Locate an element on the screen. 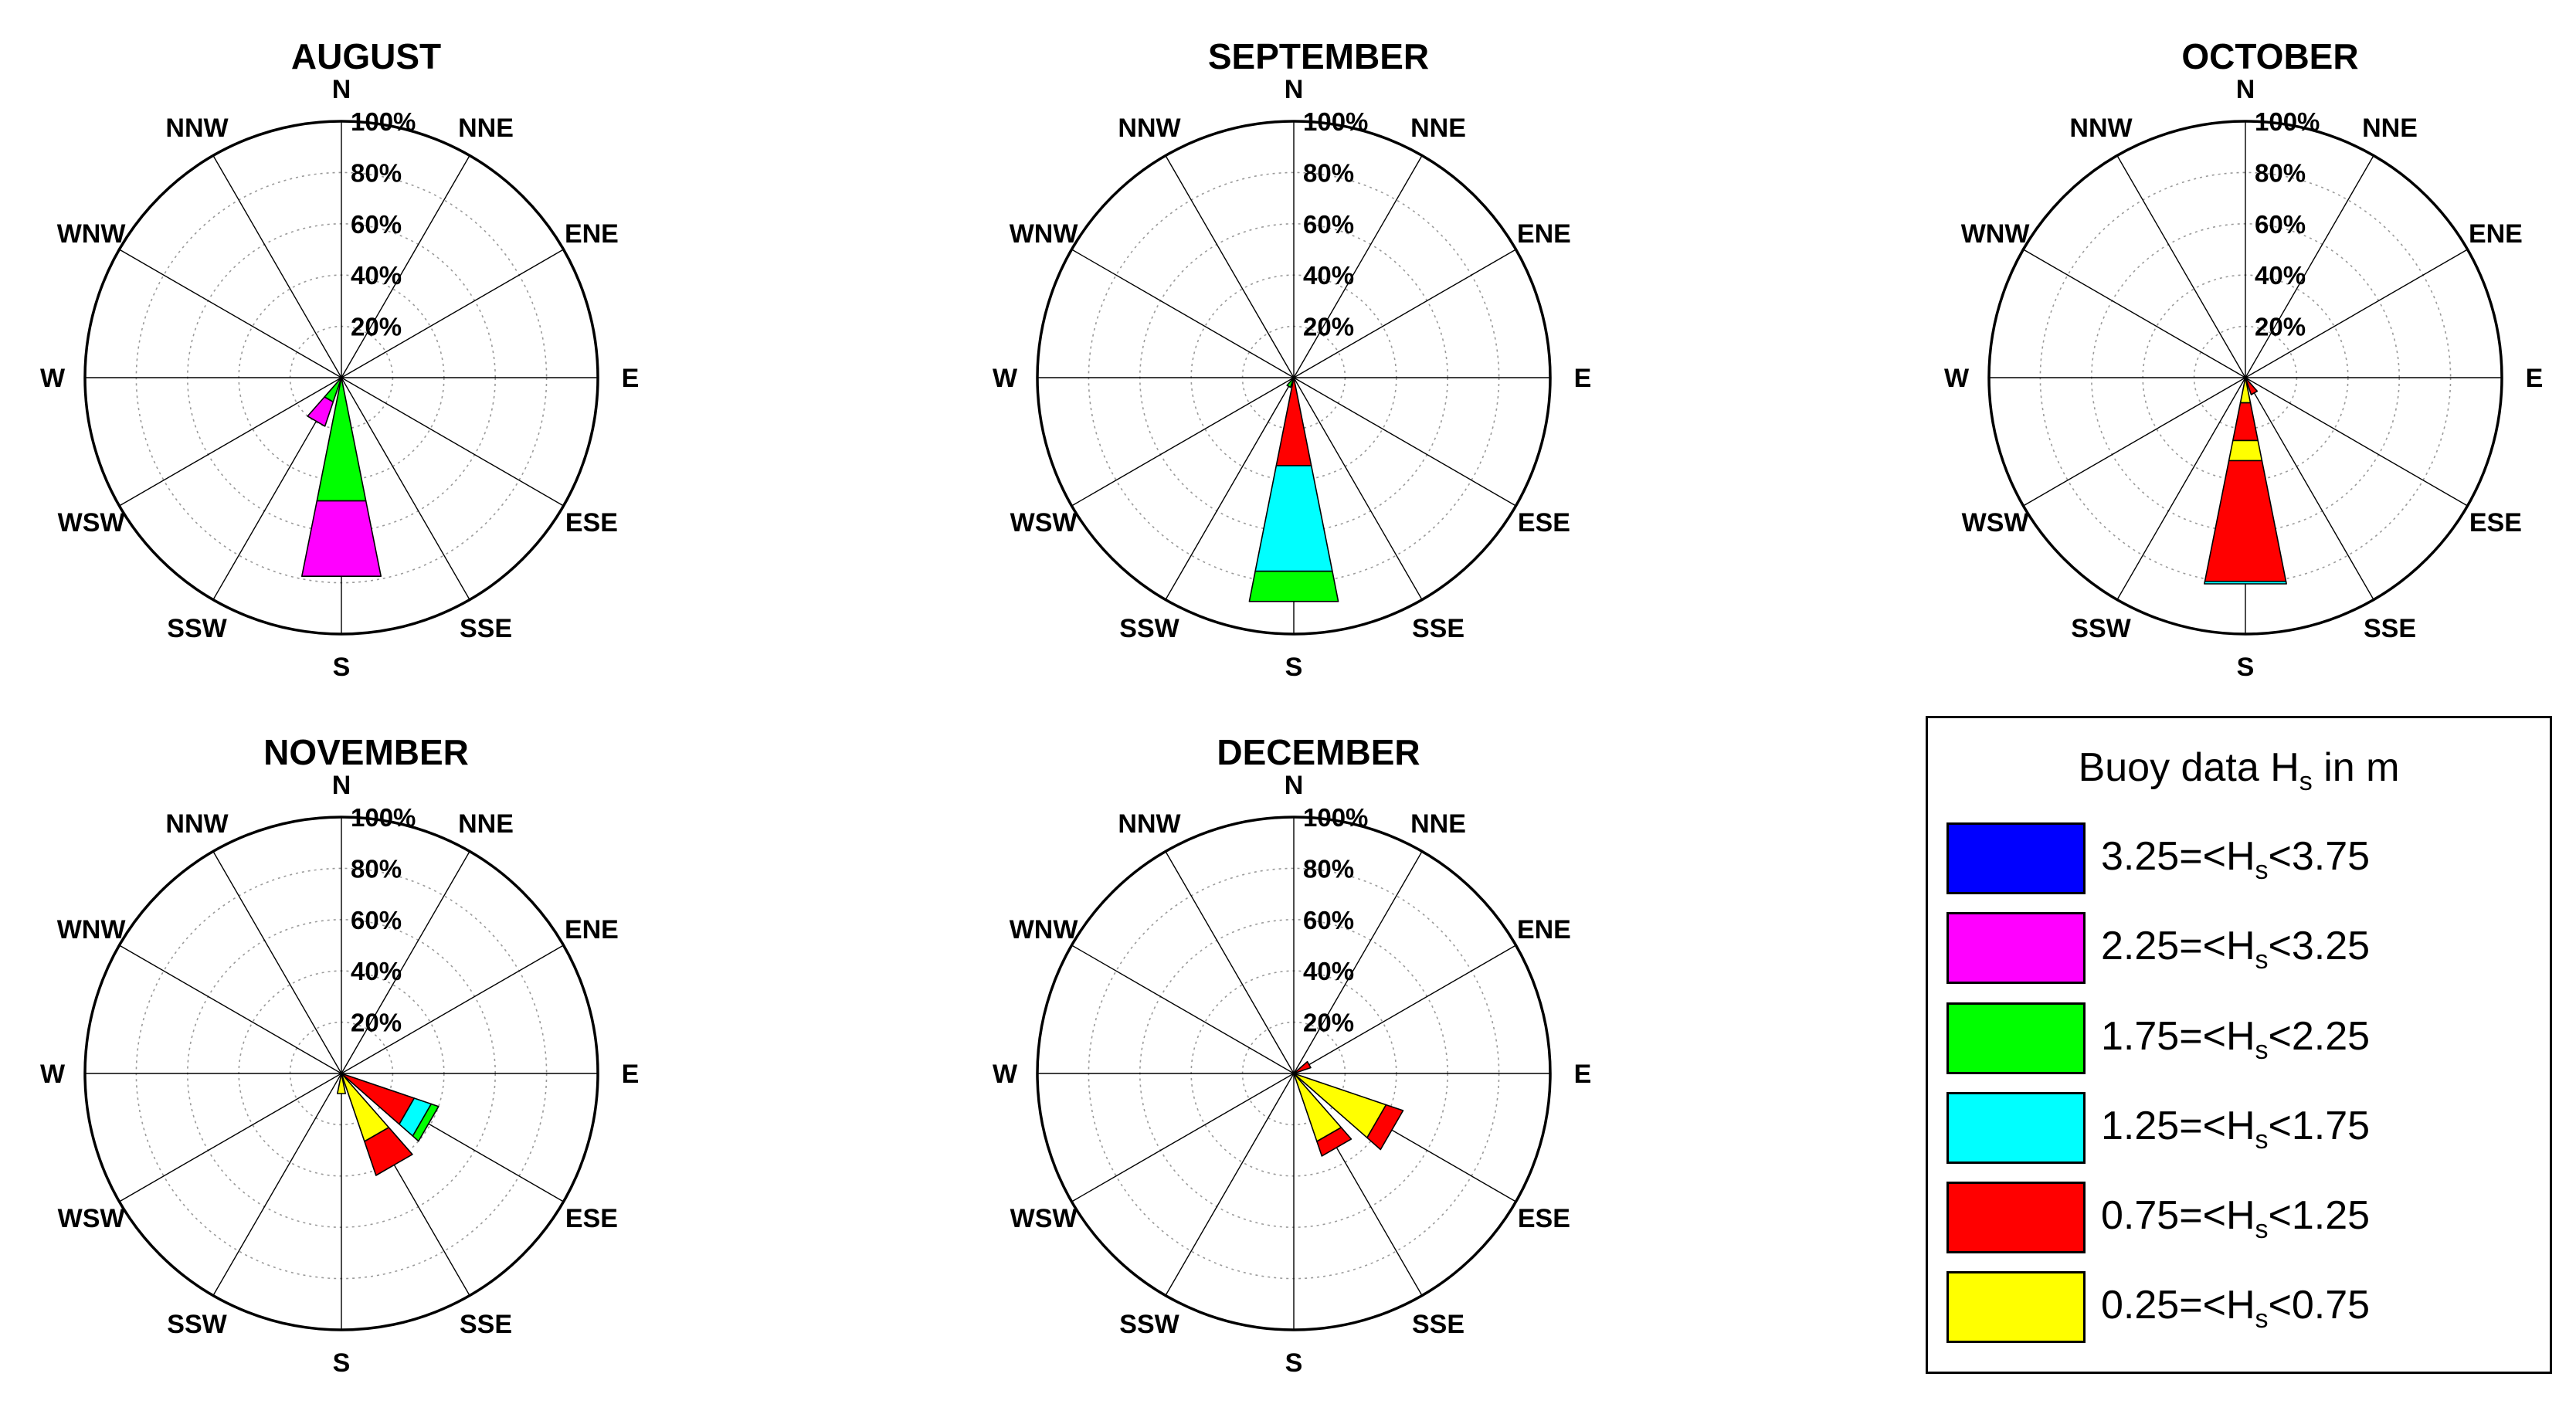 This screenshot has height=1404, width=2576. legend-item: 0.75=<Hs<1.25 is located at coordinates (2240, 1219).